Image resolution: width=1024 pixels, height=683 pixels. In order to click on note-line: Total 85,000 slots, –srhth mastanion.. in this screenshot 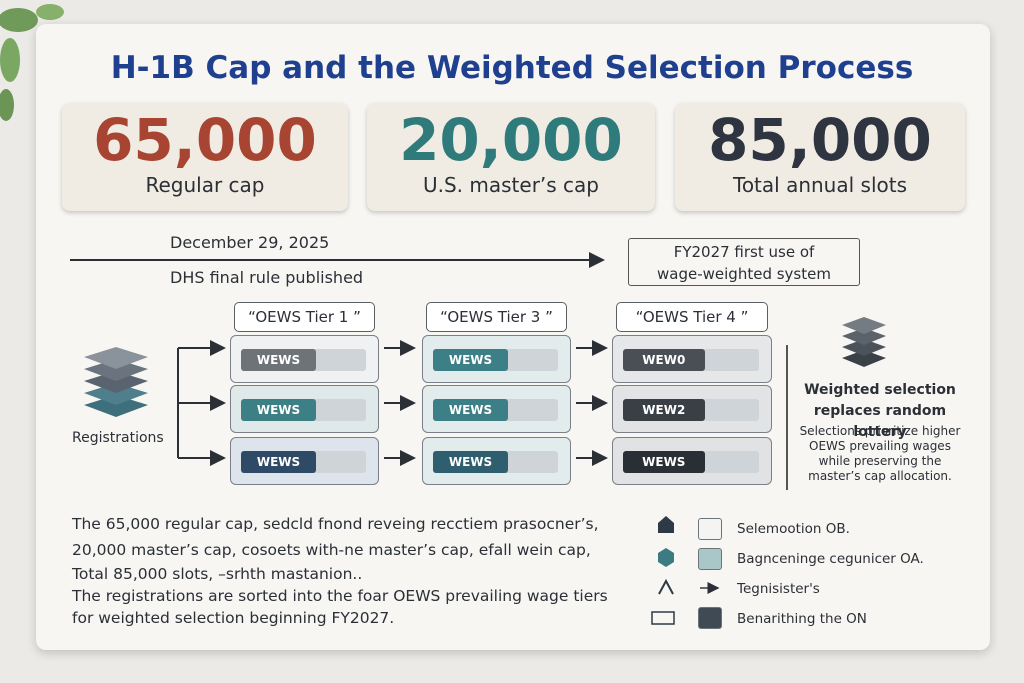, I will do `click(217, 574)`.